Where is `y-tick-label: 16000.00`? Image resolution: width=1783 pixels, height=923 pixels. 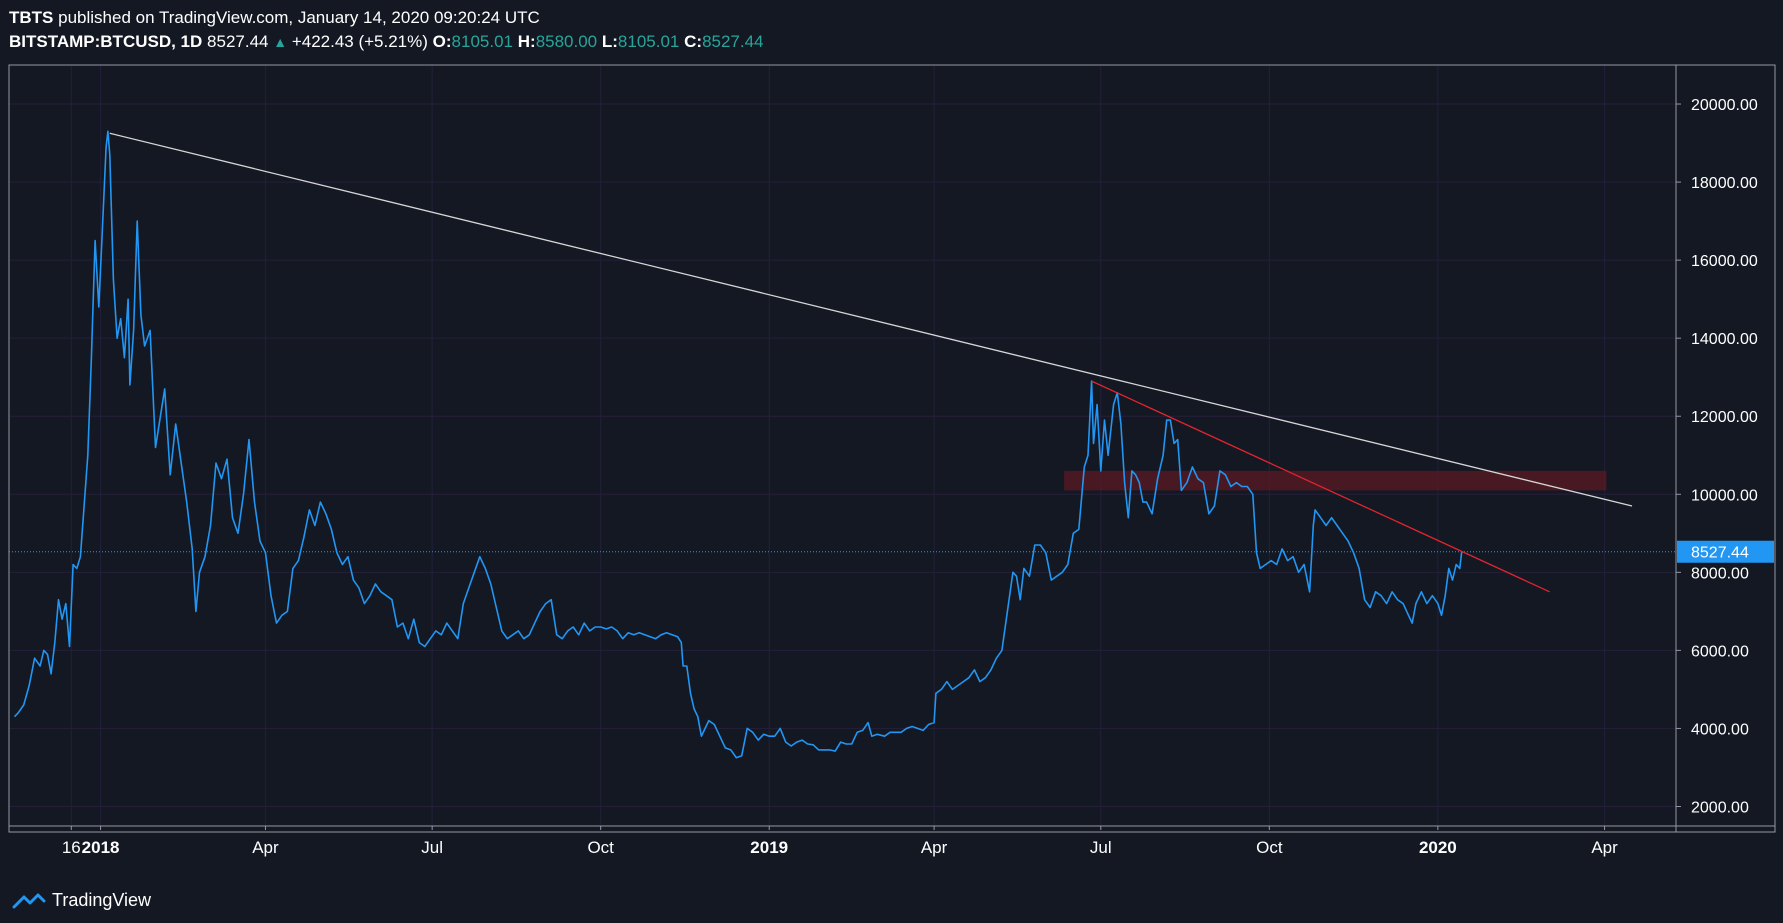 y-tick-label: 16000.00 is located at coordinates (1724, 261).